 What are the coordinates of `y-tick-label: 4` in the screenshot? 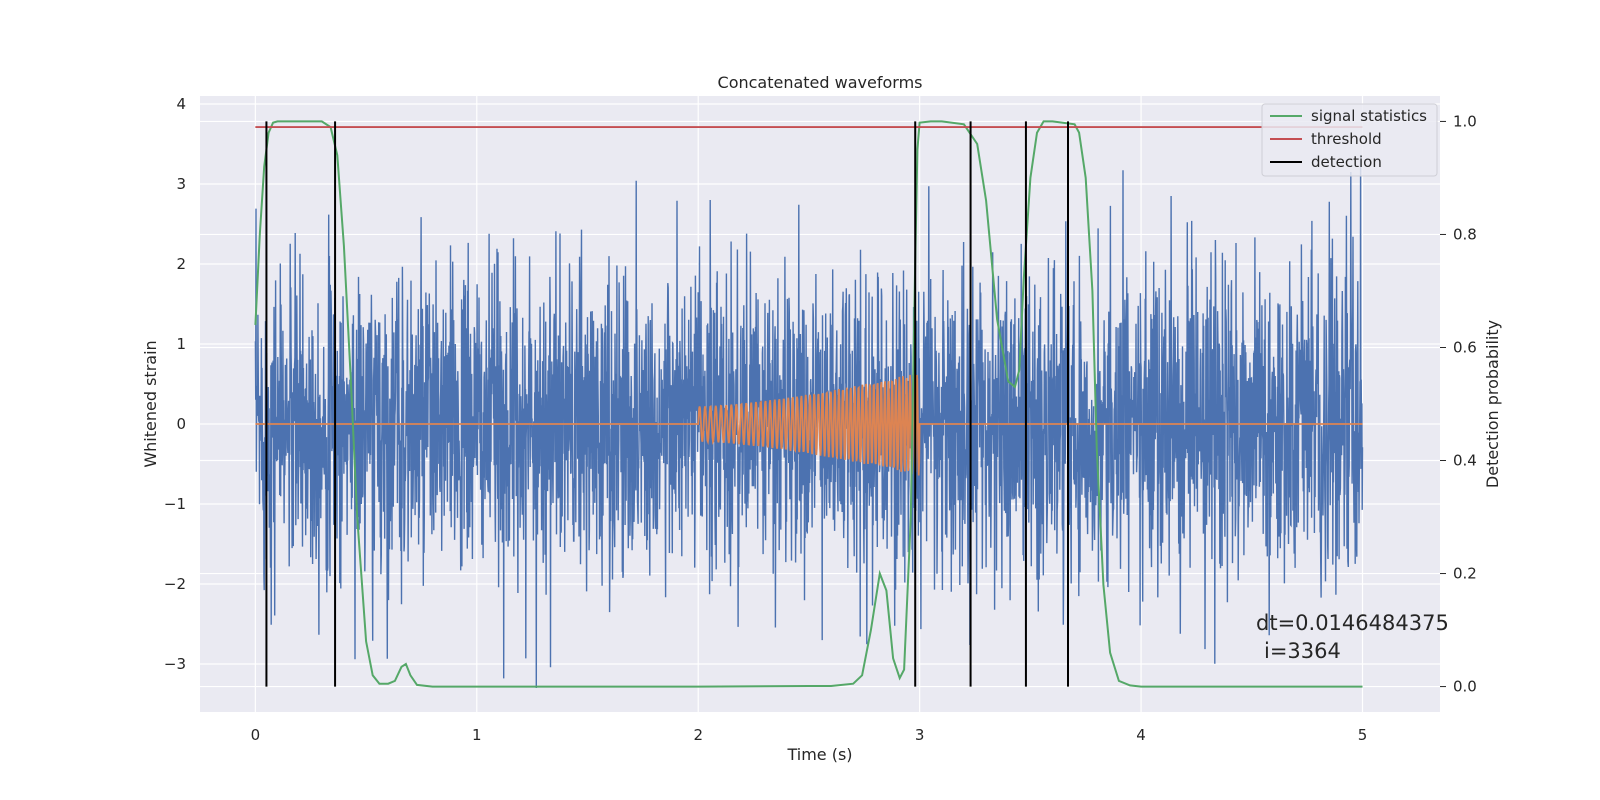 It's located at (181, 104).